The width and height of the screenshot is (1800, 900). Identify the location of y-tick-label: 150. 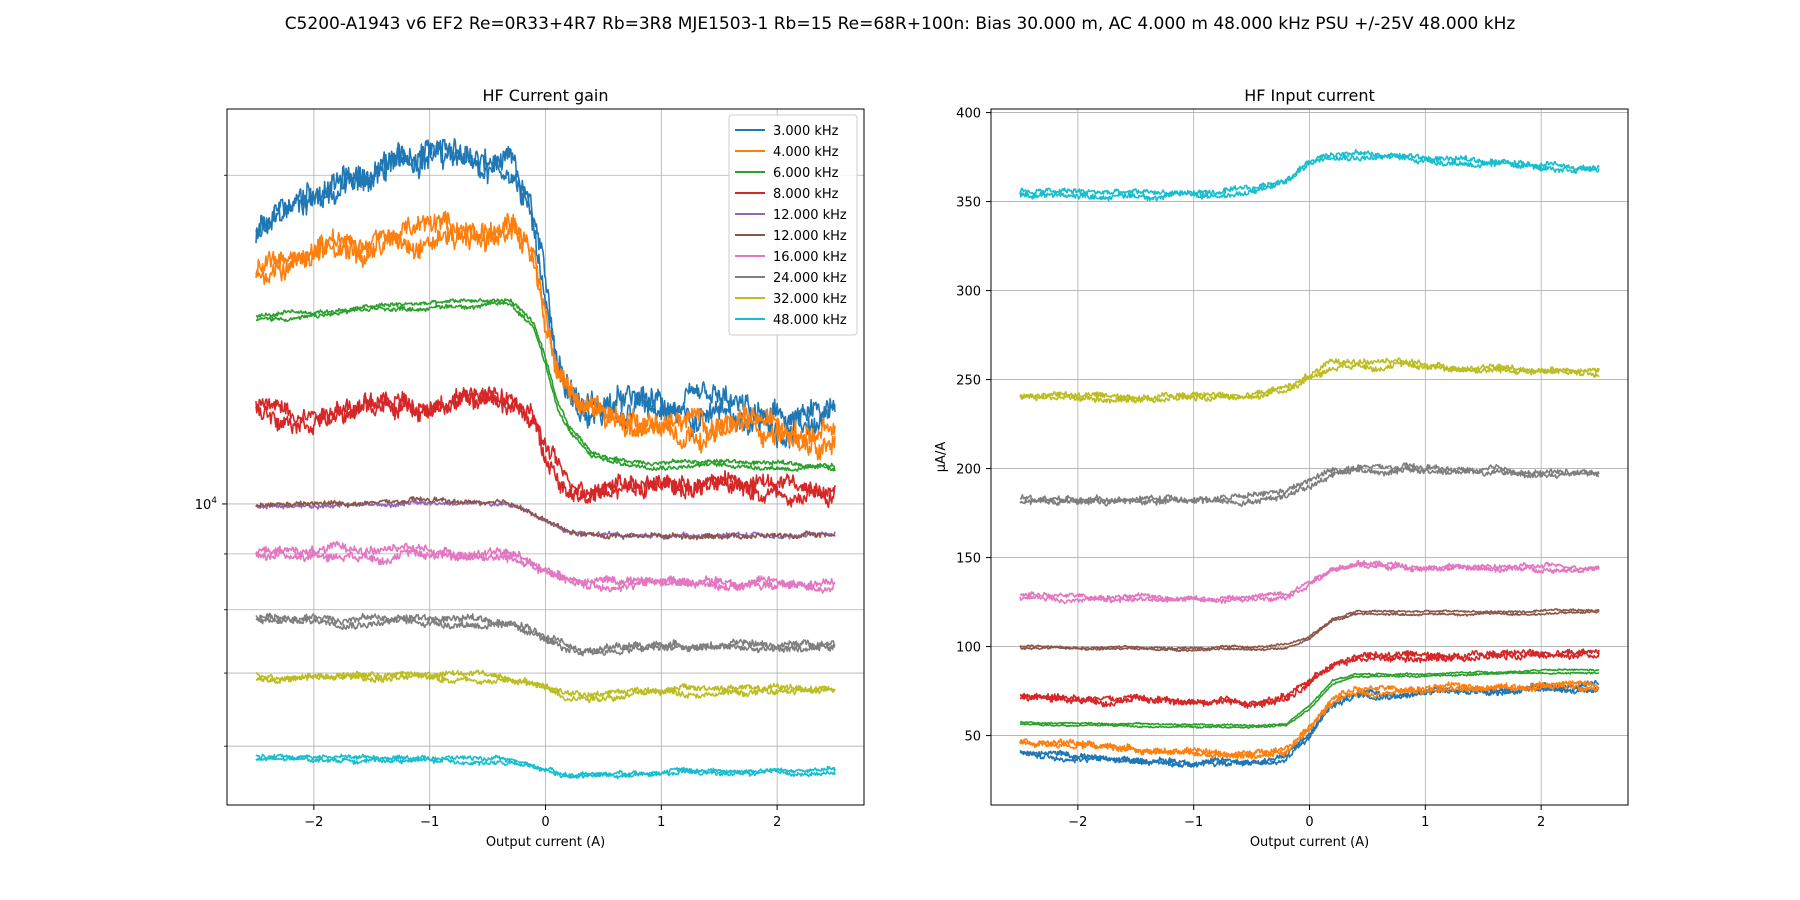
(968, 559).